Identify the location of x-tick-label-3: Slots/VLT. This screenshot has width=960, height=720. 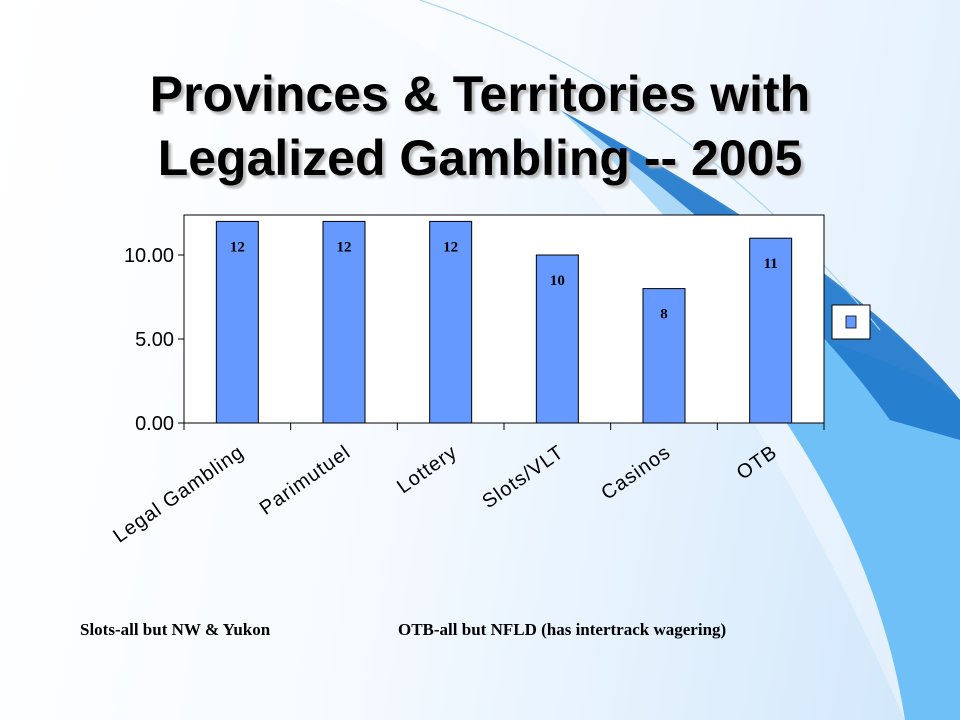
(523, 477).